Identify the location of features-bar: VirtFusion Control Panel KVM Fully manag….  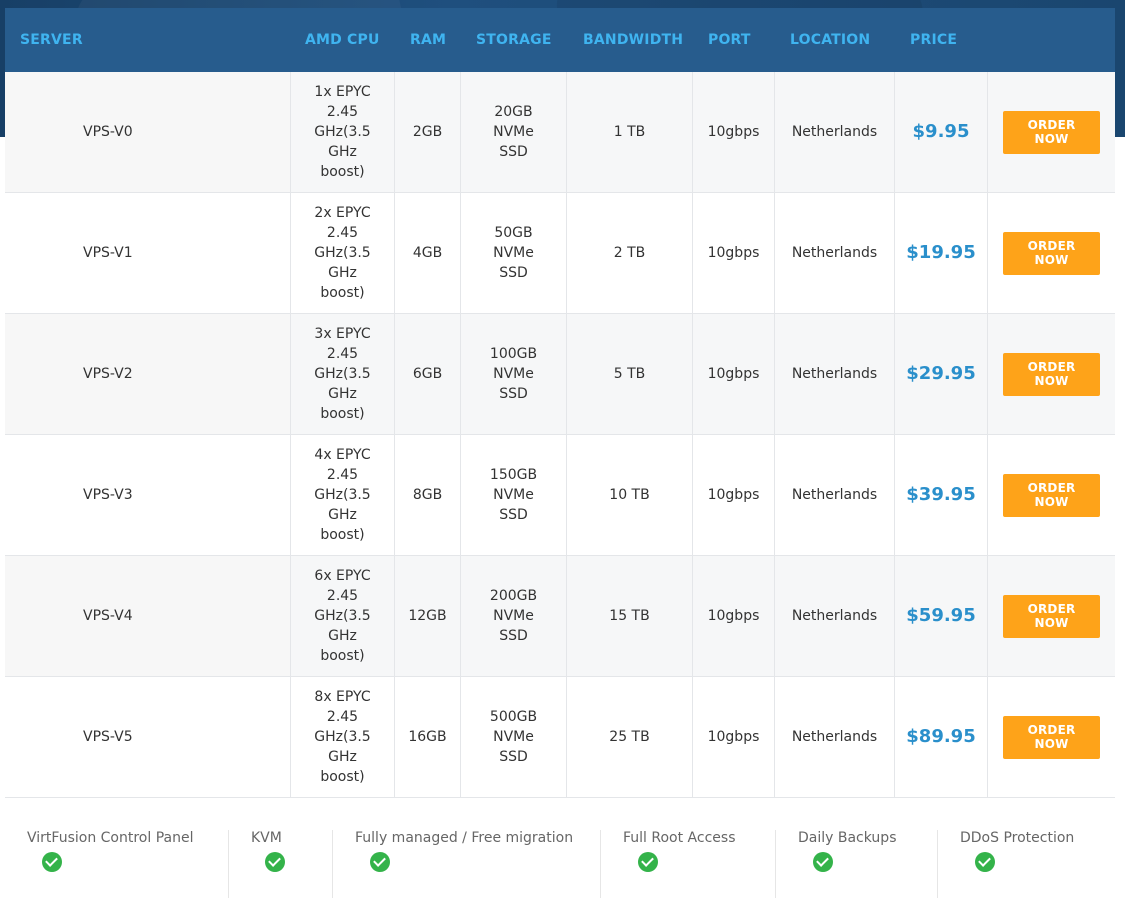
(560, 855).